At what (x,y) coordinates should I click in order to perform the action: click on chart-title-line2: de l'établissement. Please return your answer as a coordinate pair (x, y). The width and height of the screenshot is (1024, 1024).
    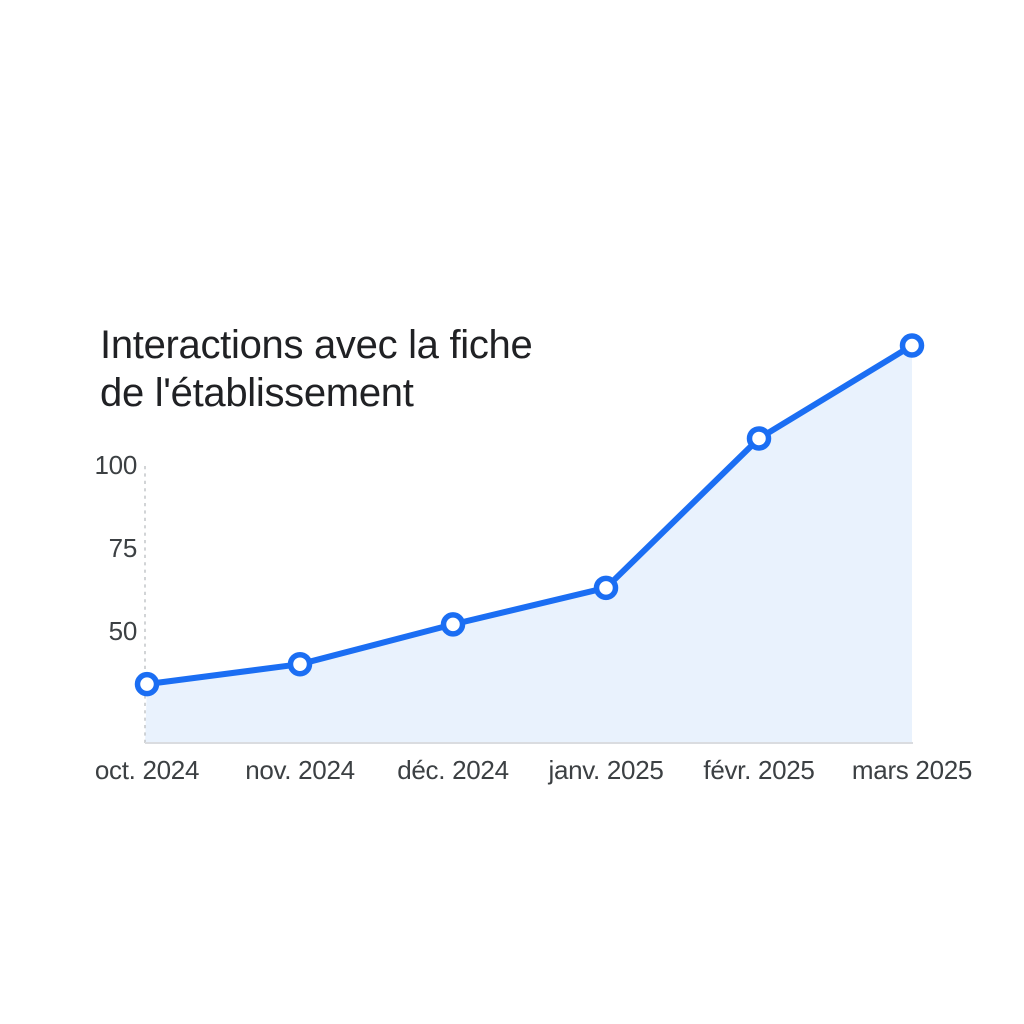
    Looking at the image, I should click on (257, 393).